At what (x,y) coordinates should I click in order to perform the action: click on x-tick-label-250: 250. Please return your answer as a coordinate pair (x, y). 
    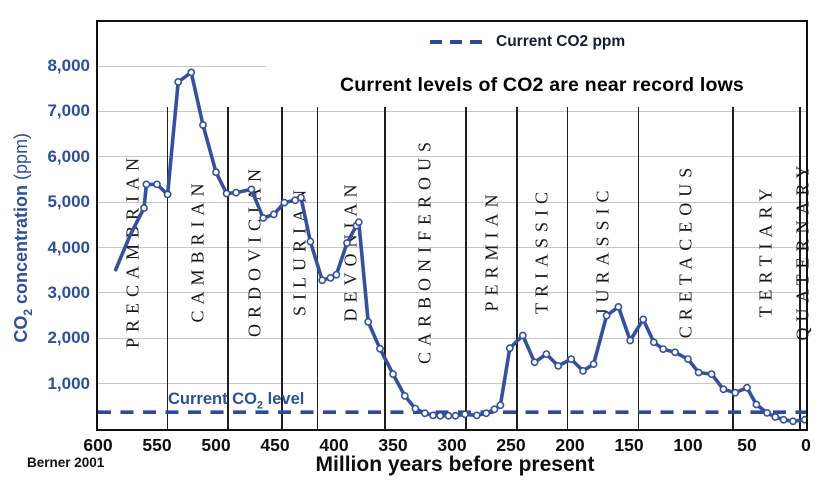
    Looking at the image, I should click on (511, 445).